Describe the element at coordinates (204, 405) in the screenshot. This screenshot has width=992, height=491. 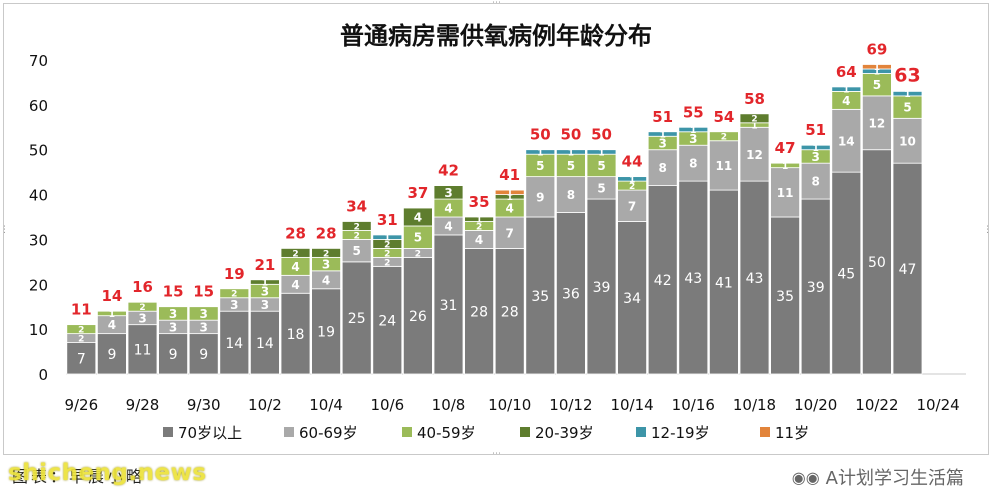
I see `x-tick-label: 9/30` at that location.